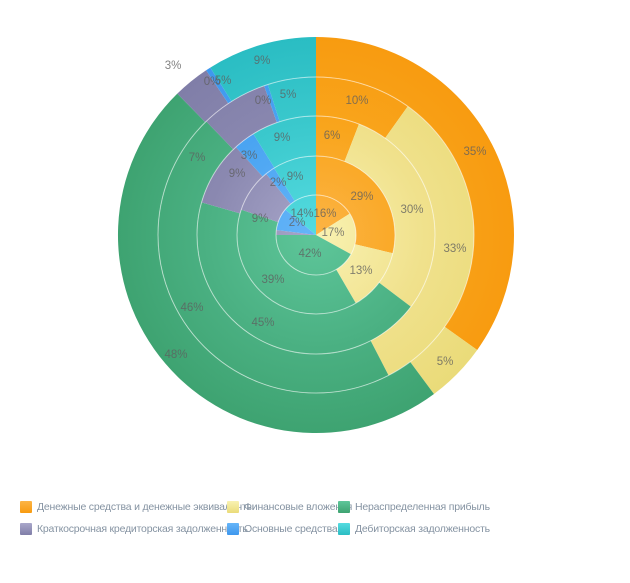 Image resolution: width=630 pixels, height=583 pixels. I want to click on slice-ring-5-outermost-short-term-payables, so click(203, 96).